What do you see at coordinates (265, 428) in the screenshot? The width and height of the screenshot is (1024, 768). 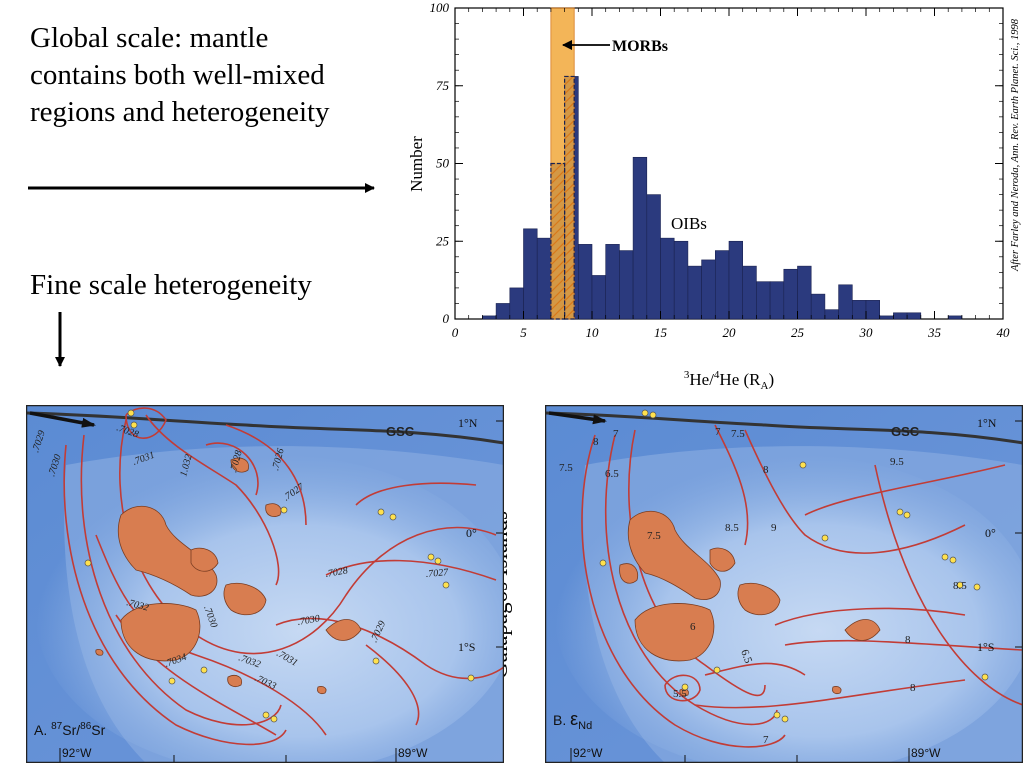 I see `map-a-ridge` at bounding box center [265, 428].